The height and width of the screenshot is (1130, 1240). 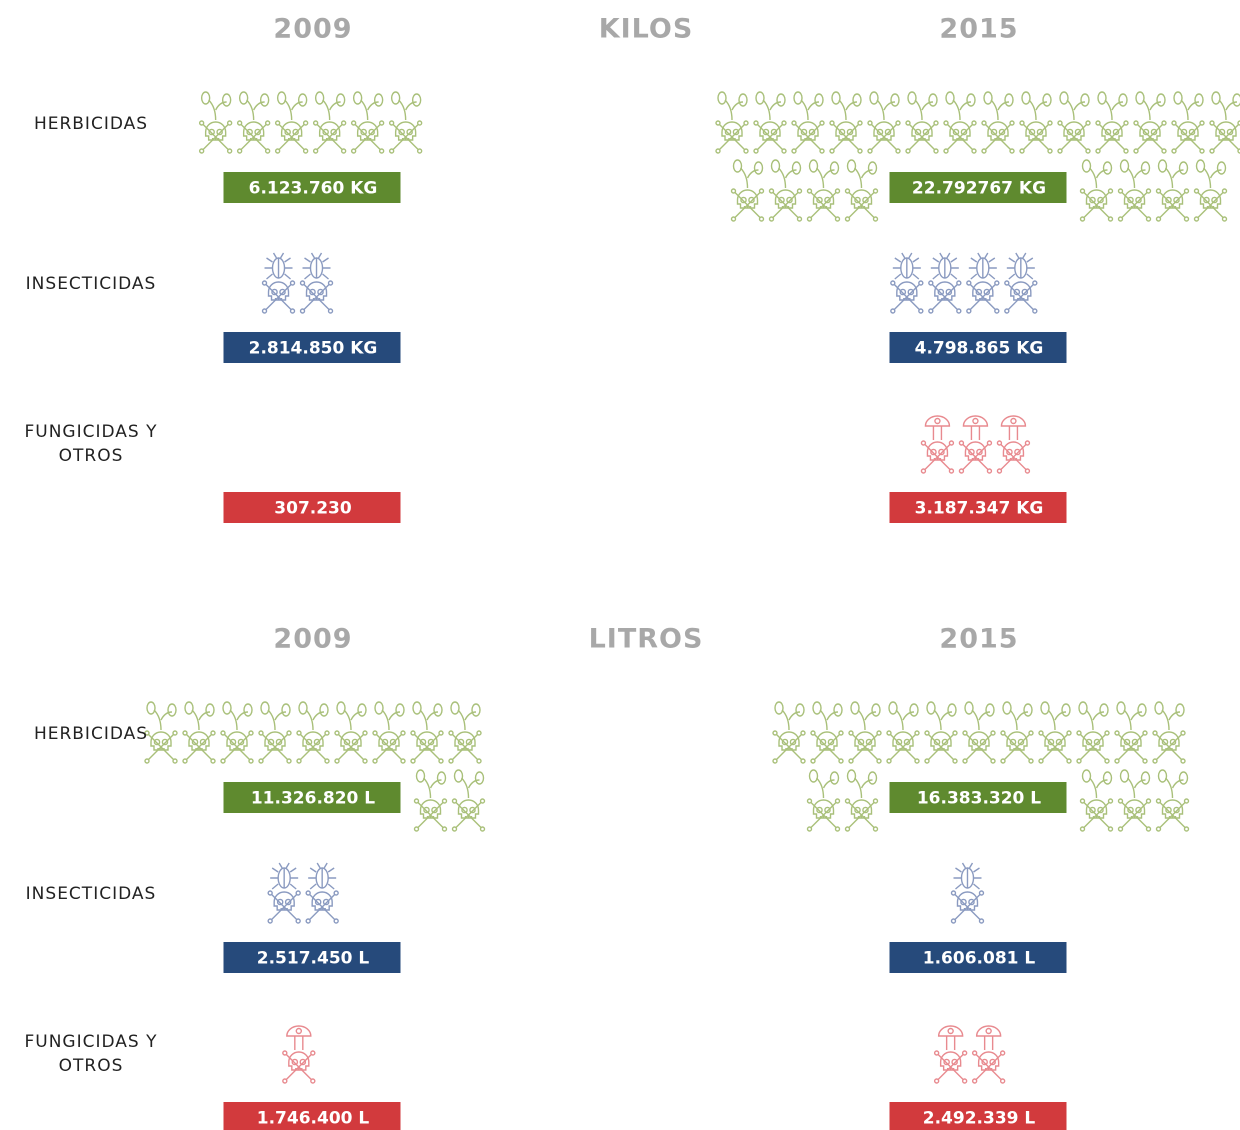 I want to click on value-label: 3.187.347 KG, so click(x=979, y=509).